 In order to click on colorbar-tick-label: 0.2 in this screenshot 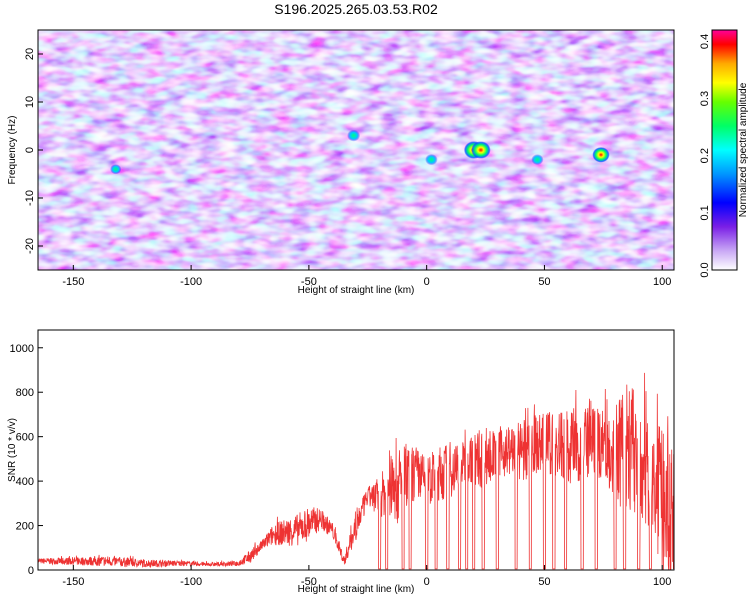, I will do `click(705, 155)`.